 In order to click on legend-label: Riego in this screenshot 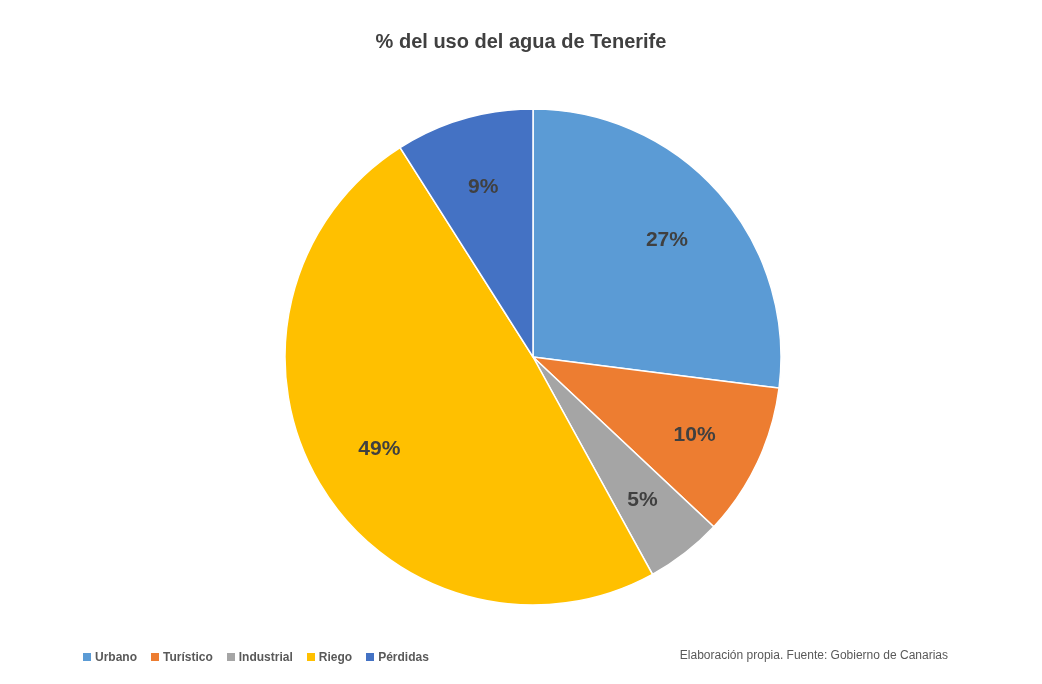, I will do `click(335, 657)`.